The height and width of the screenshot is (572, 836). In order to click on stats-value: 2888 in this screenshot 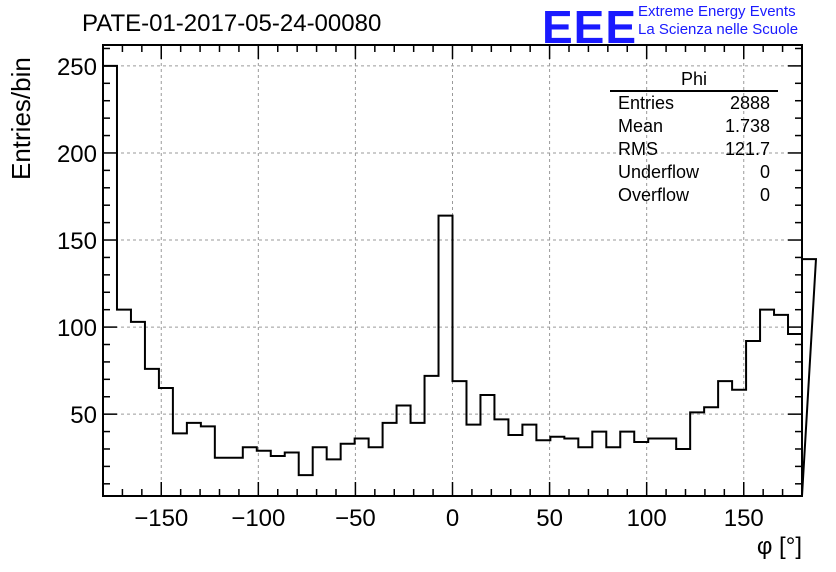, I will do `click(749, 103)`.